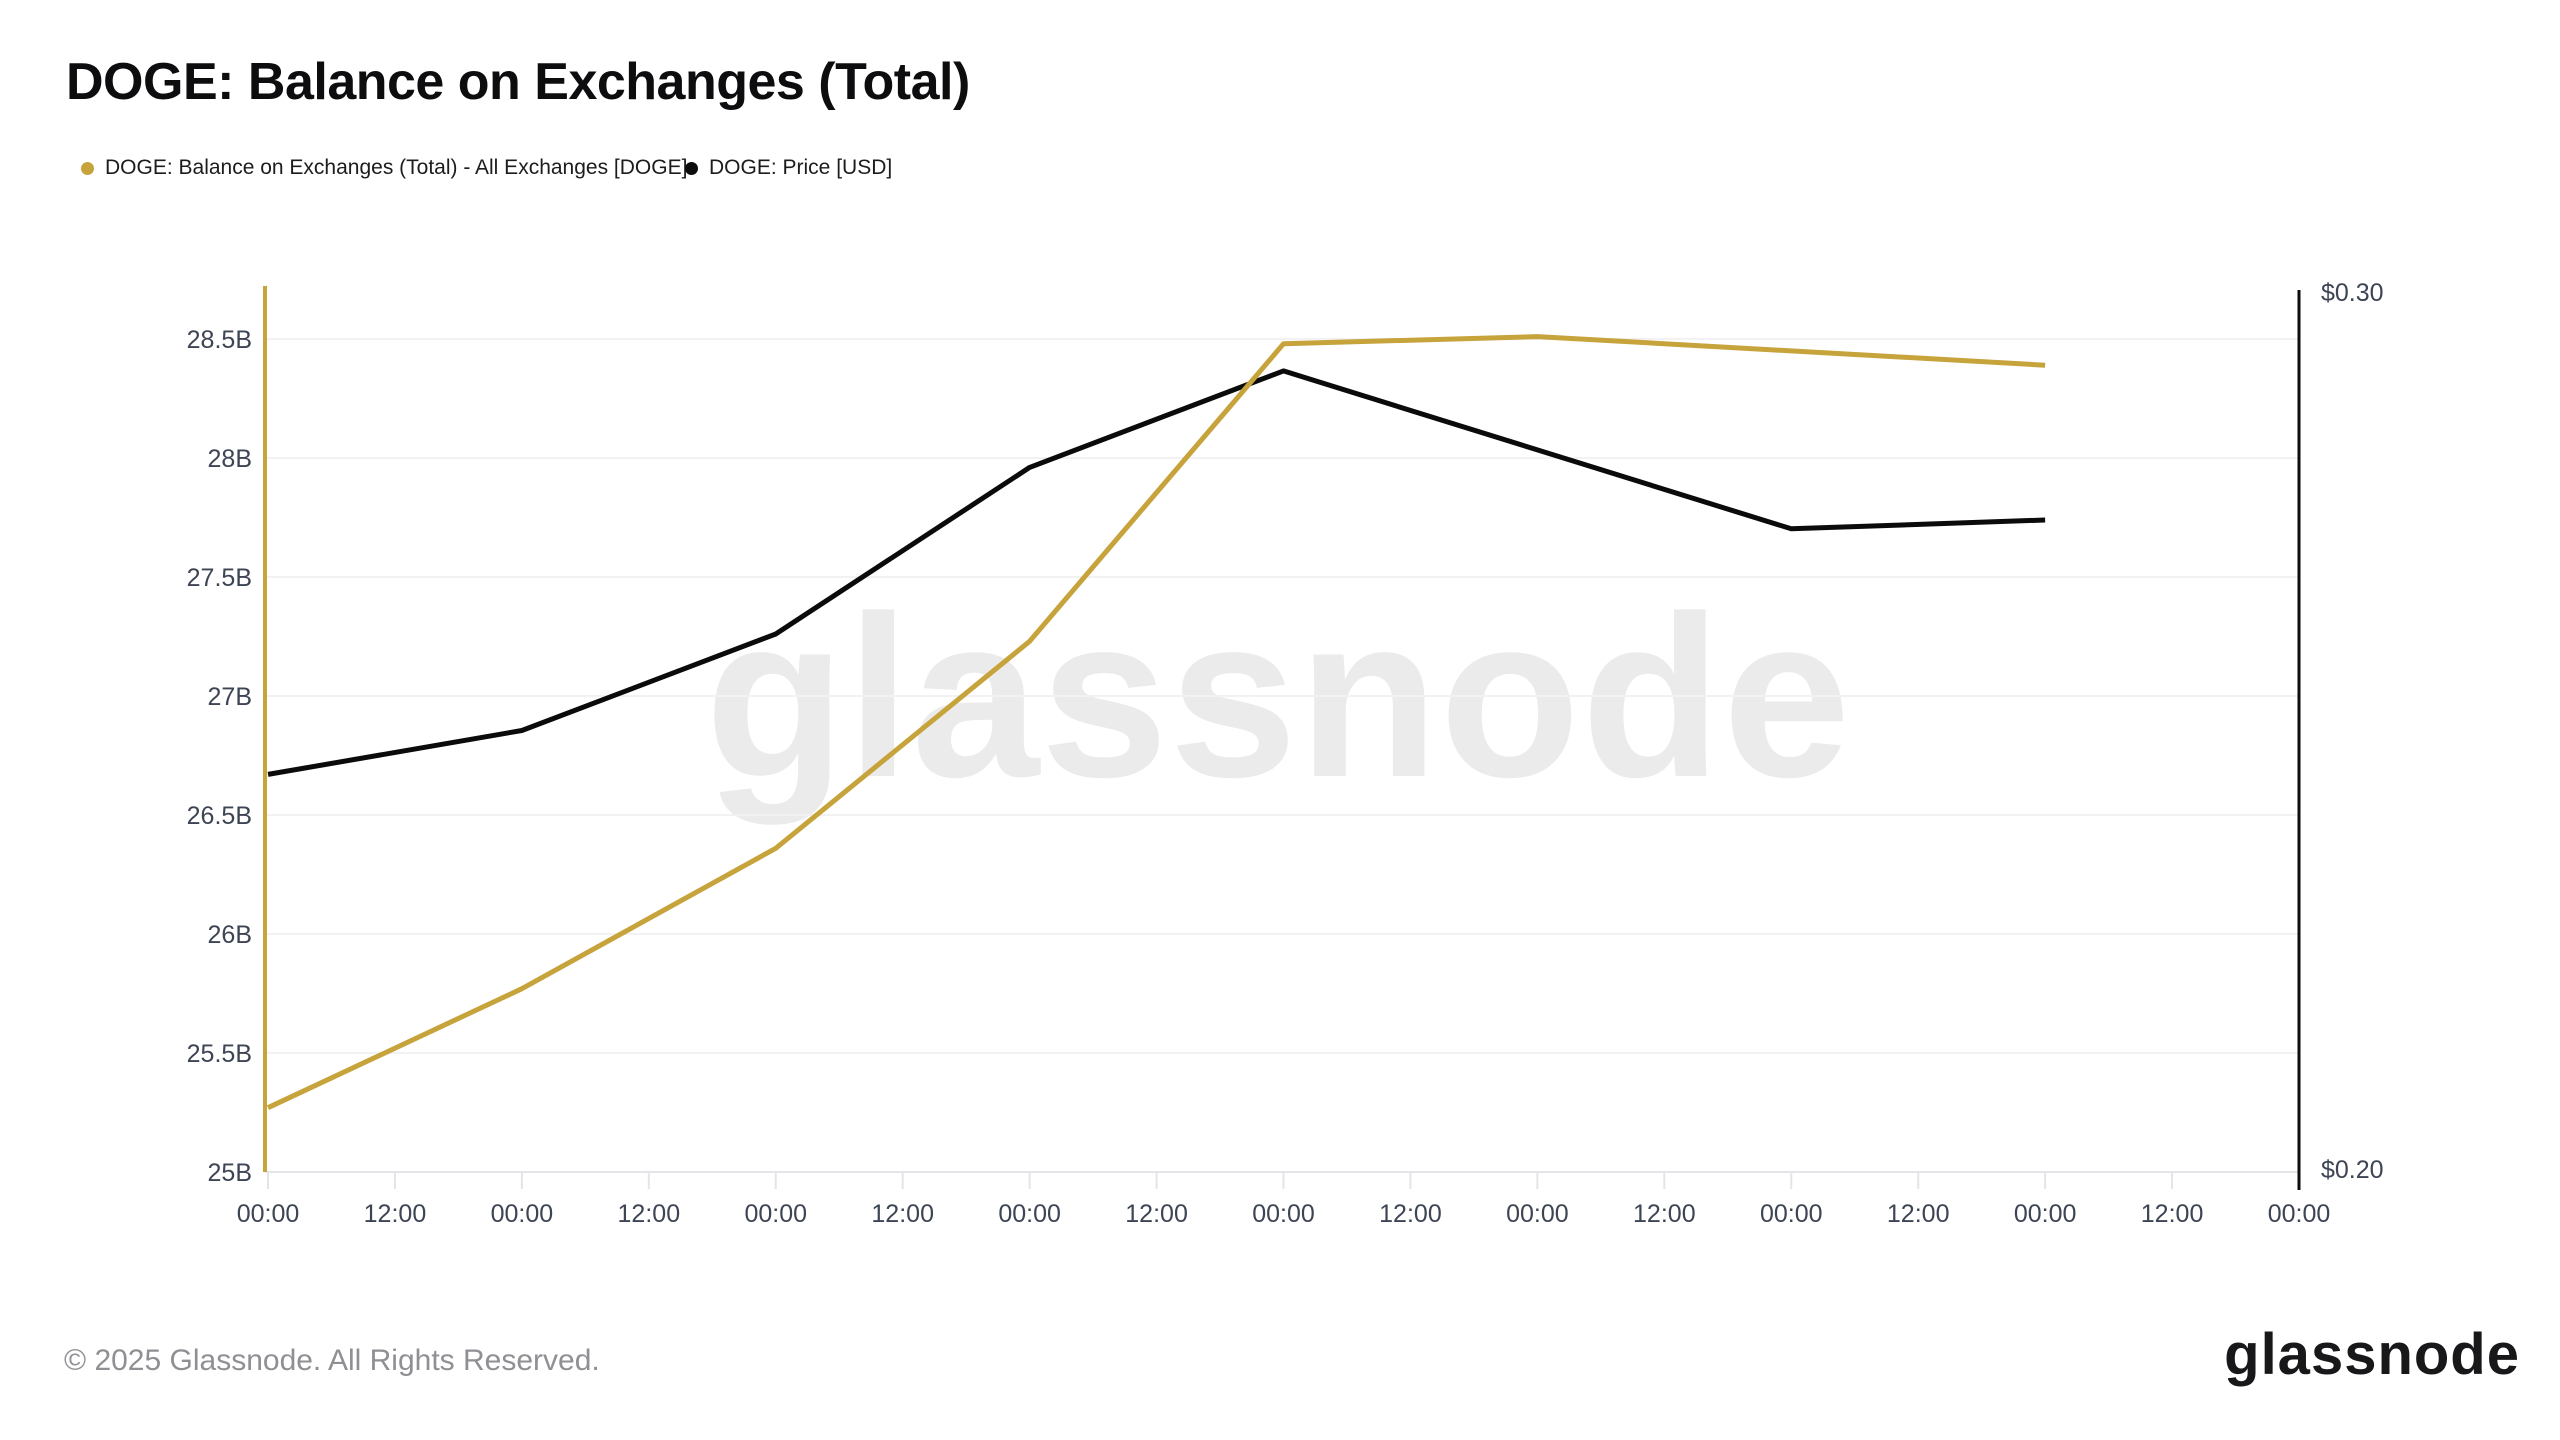  Describe the element at coordinates (230, 697) in the screenshot. I see `y-tick-label-left: 27B` at that location.